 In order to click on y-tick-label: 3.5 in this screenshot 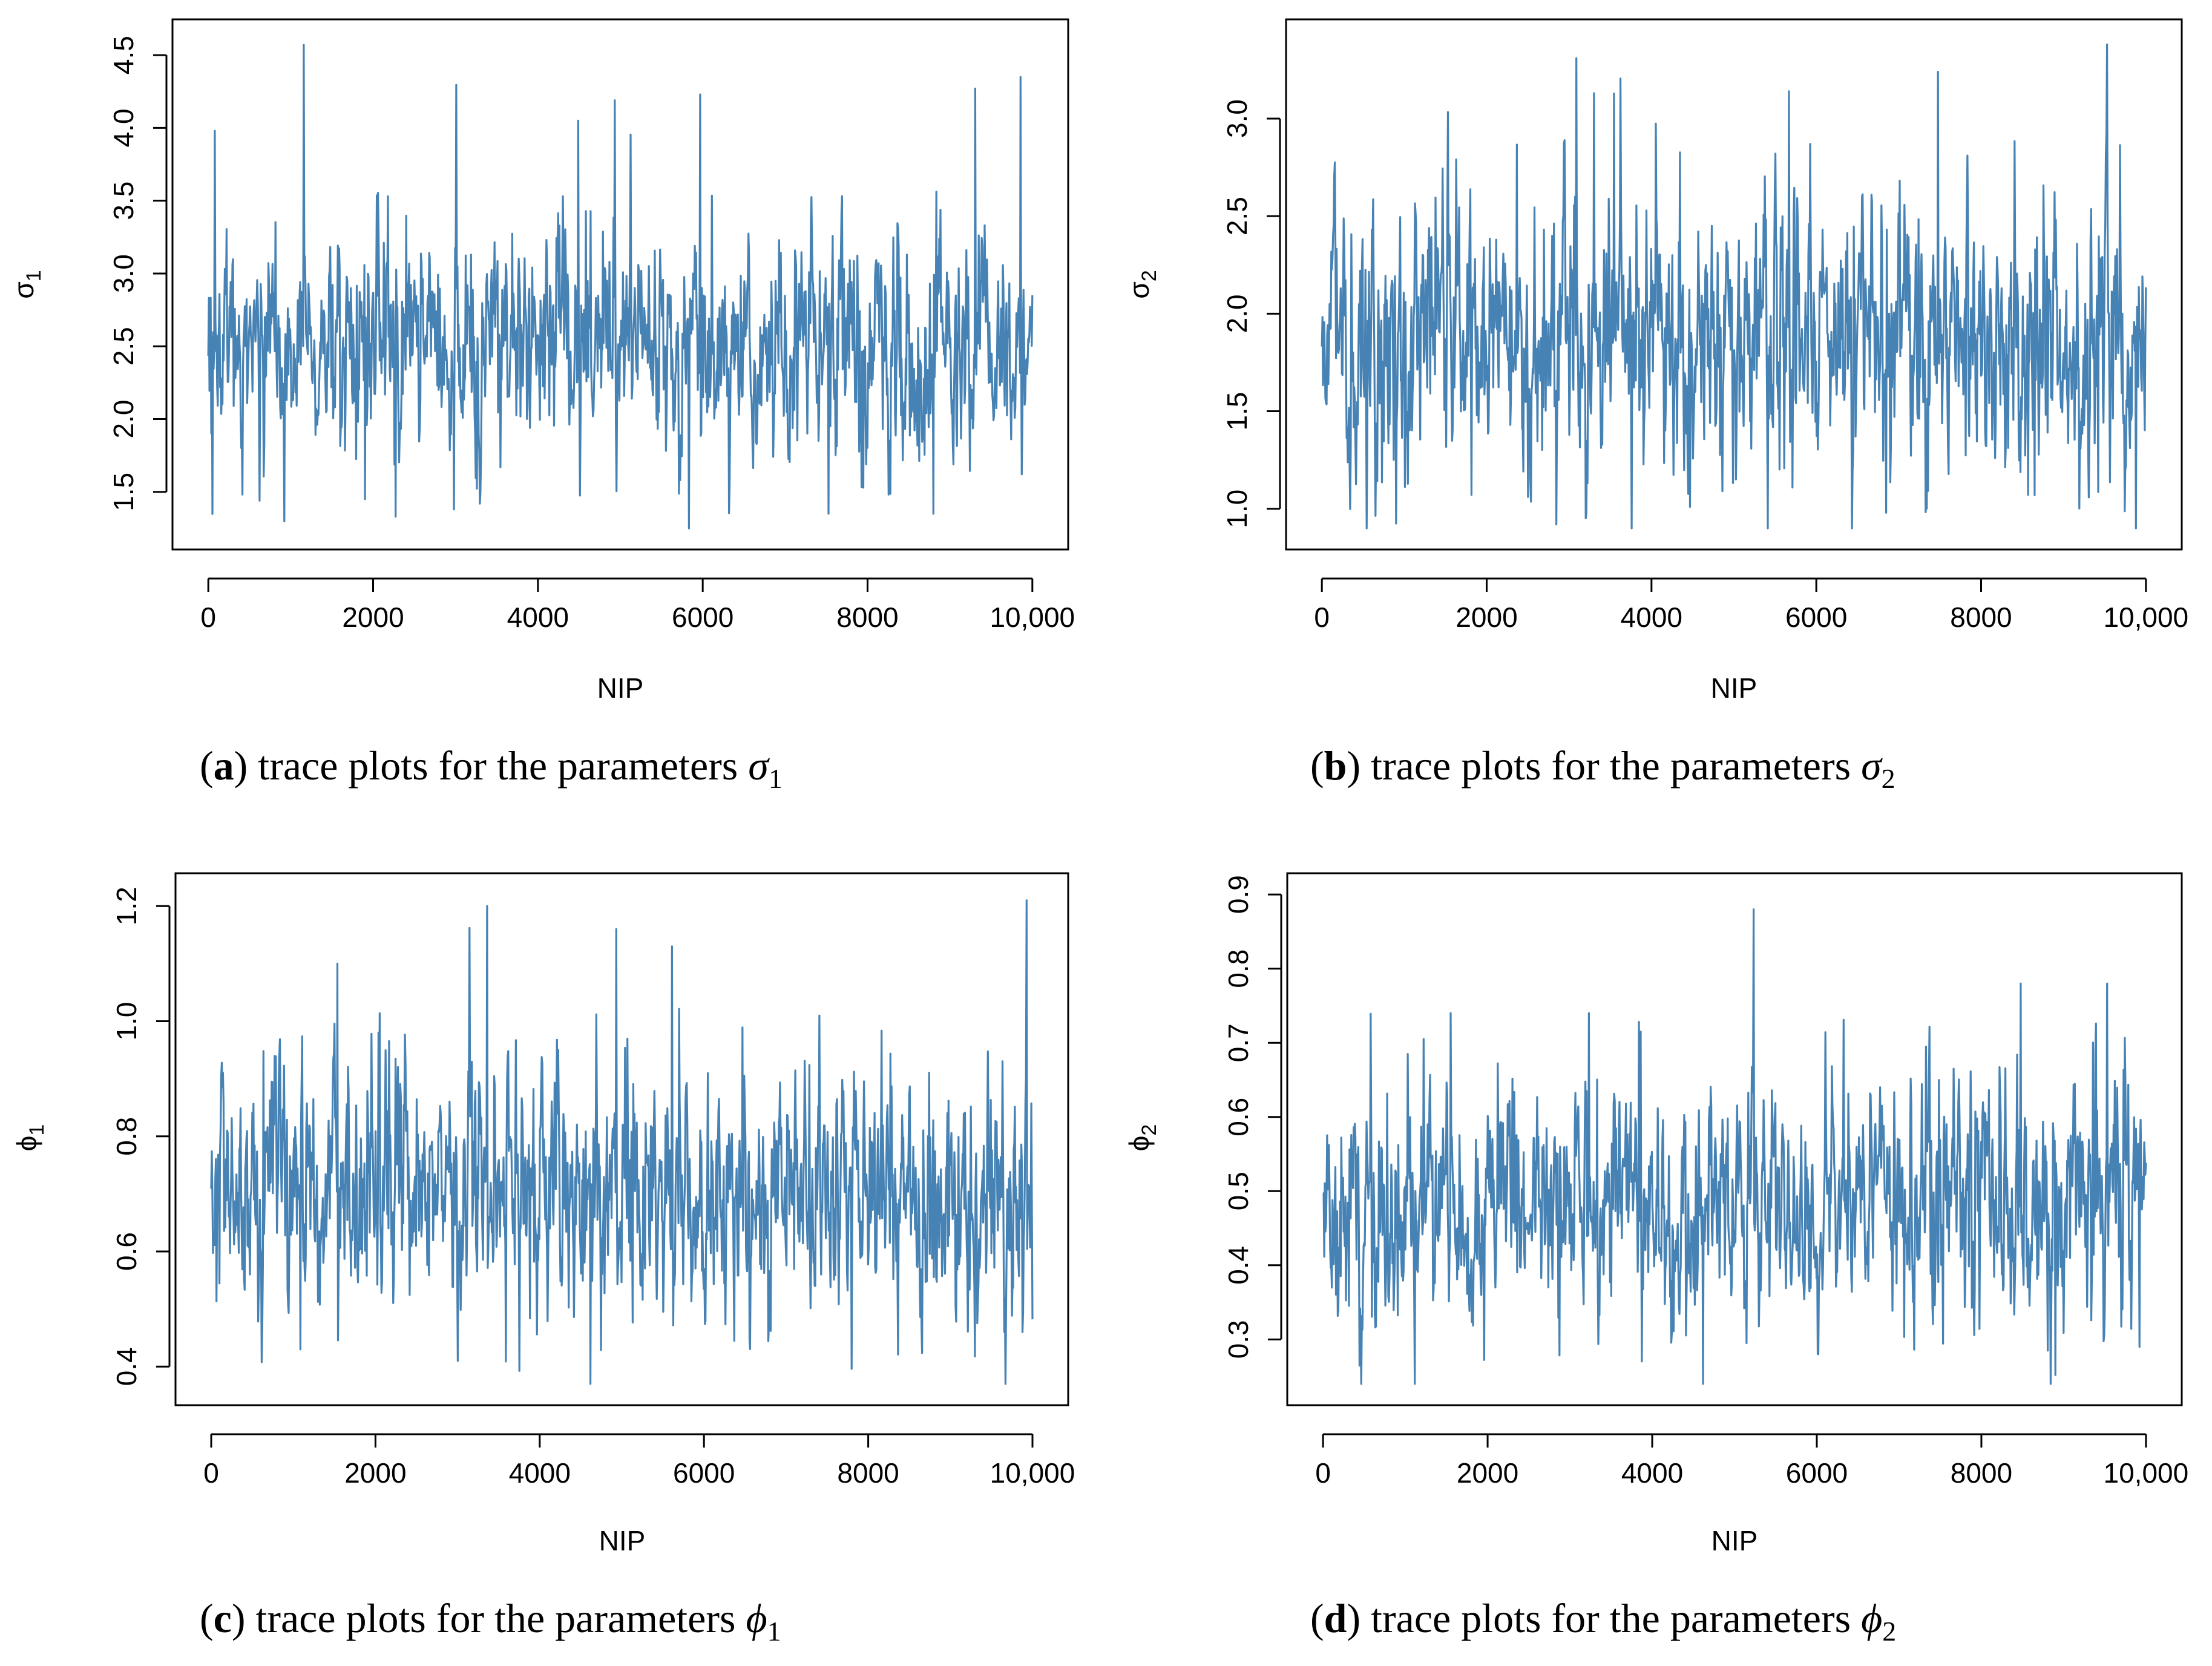, I will do `click(123, 201)`.